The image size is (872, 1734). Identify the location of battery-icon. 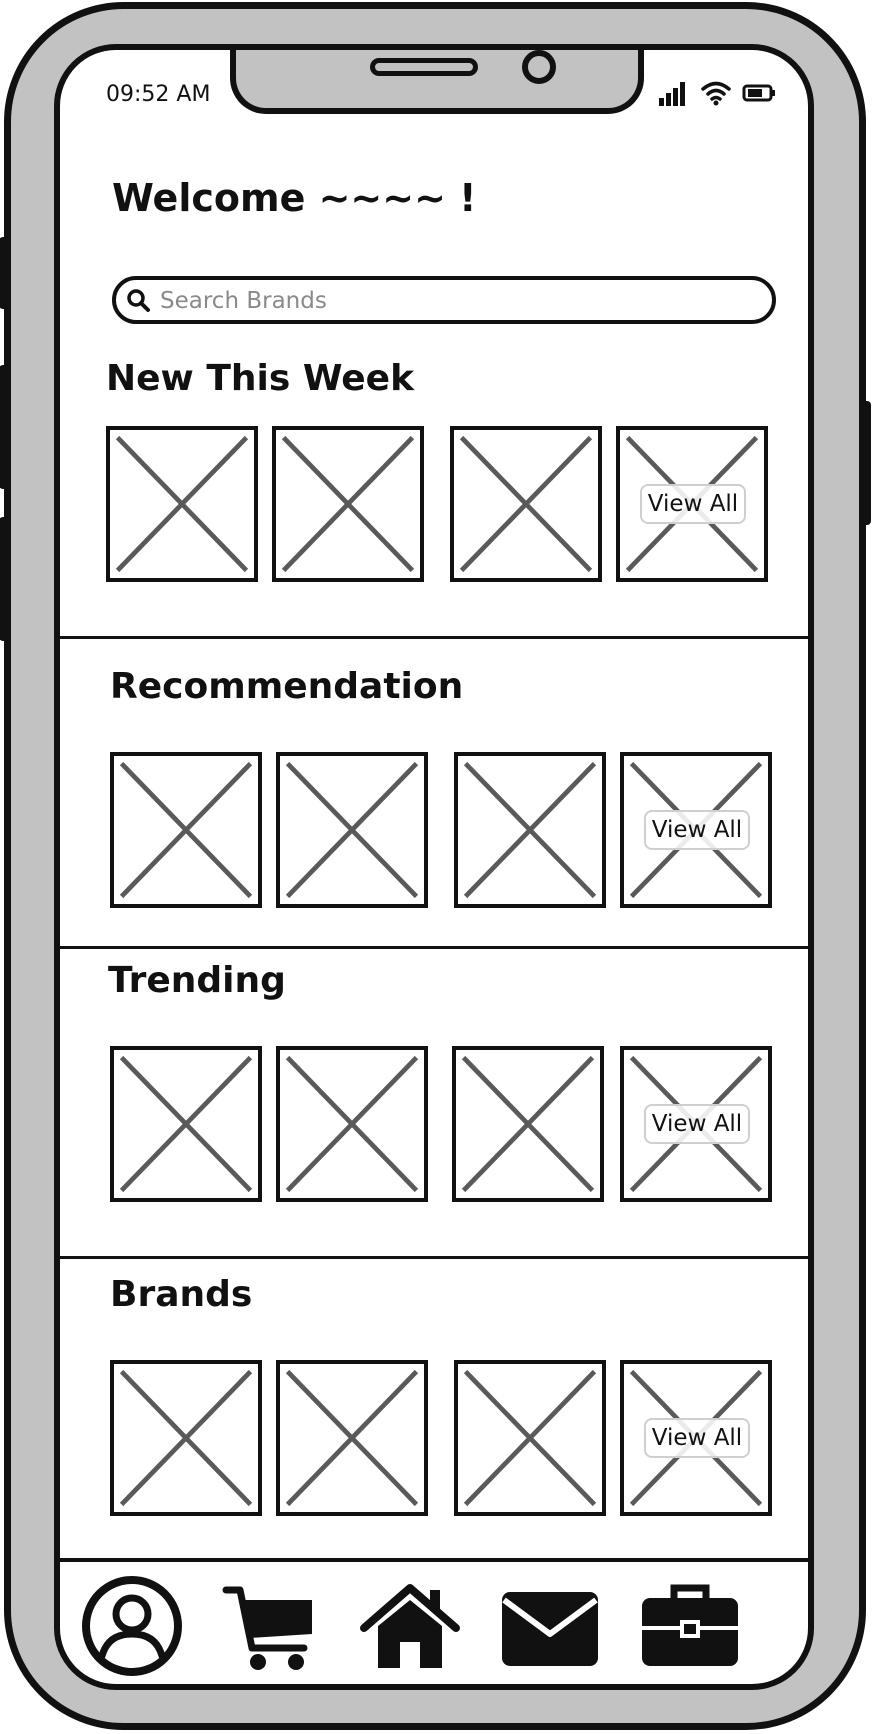
(758, 93).